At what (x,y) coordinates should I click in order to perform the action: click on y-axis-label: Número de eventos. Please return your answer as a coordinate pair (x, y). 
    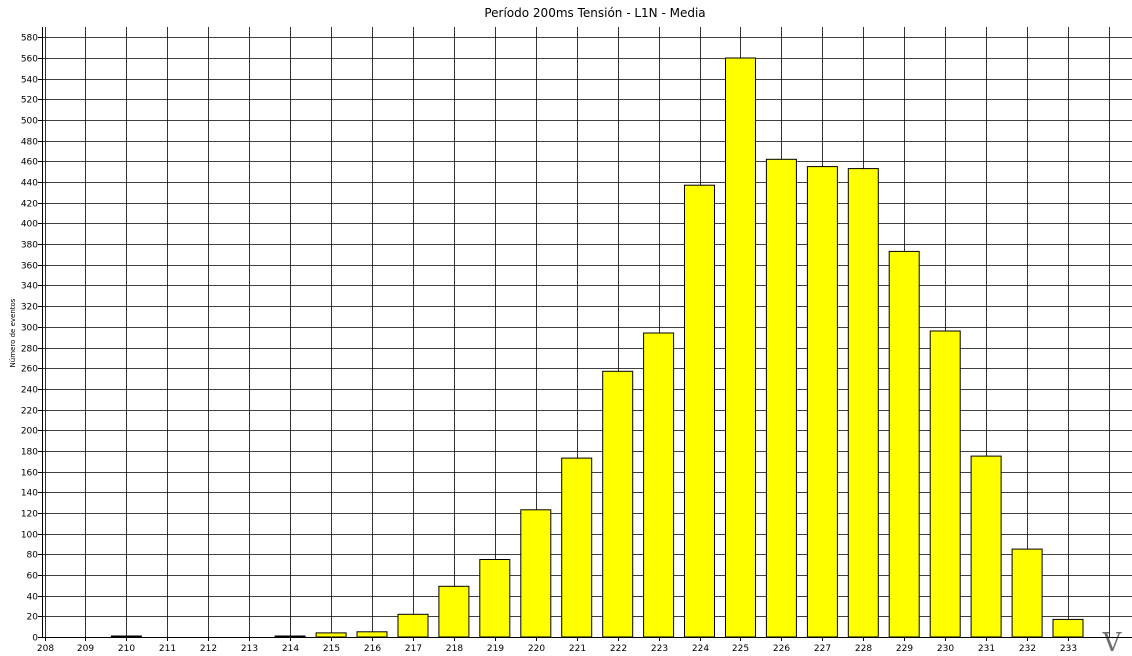
    Looking at the image, I should click on (13, 332).